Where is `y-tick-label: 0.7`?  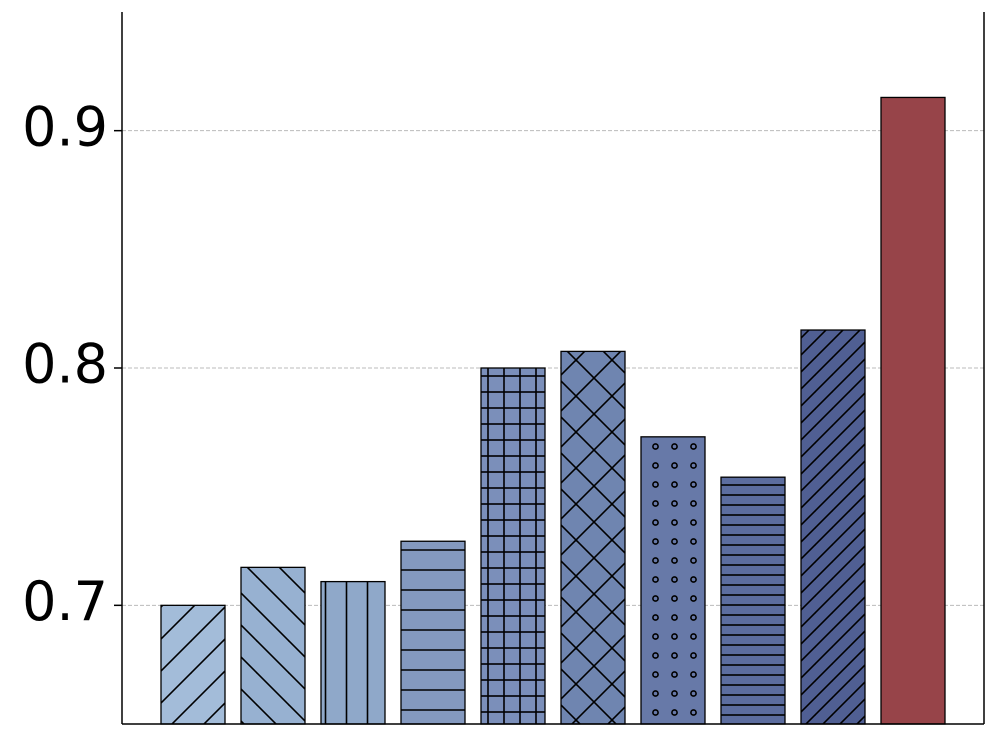 y-tick-label: 0.7 is located at coordinates (65, 601).